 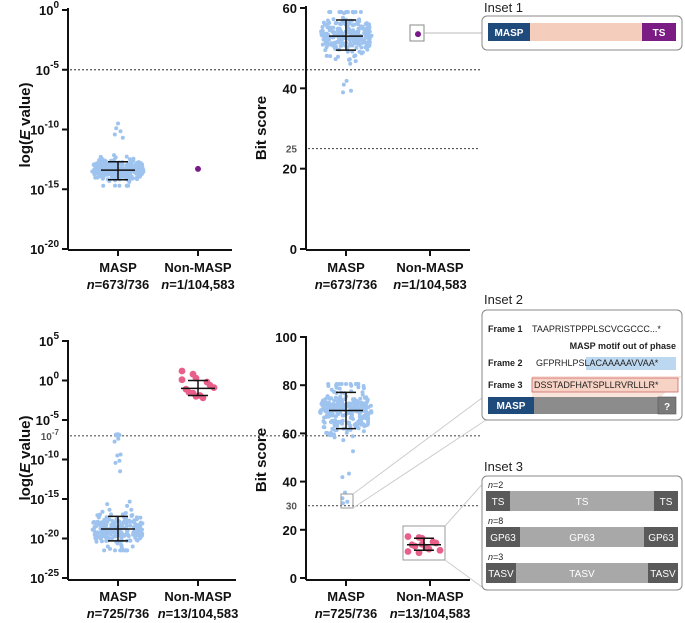 What do you see at coordinates (197, 596) in the screenshot?
I see `panel-c-cat-nonmasp: Non-MASP` at bounding box center [197, 596].